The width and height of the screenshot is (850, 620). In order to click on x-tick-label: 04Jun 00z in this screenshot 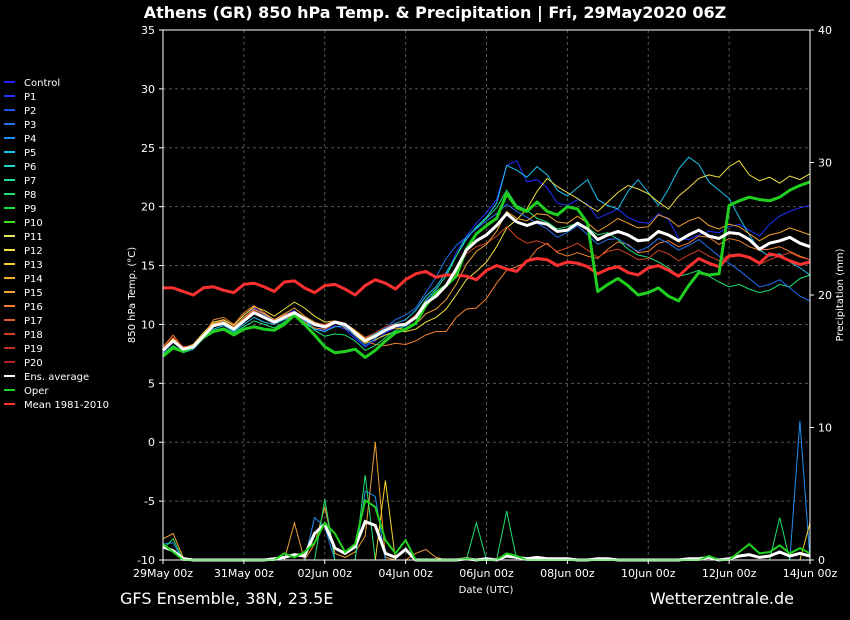, I will do `click(405, 573)`.